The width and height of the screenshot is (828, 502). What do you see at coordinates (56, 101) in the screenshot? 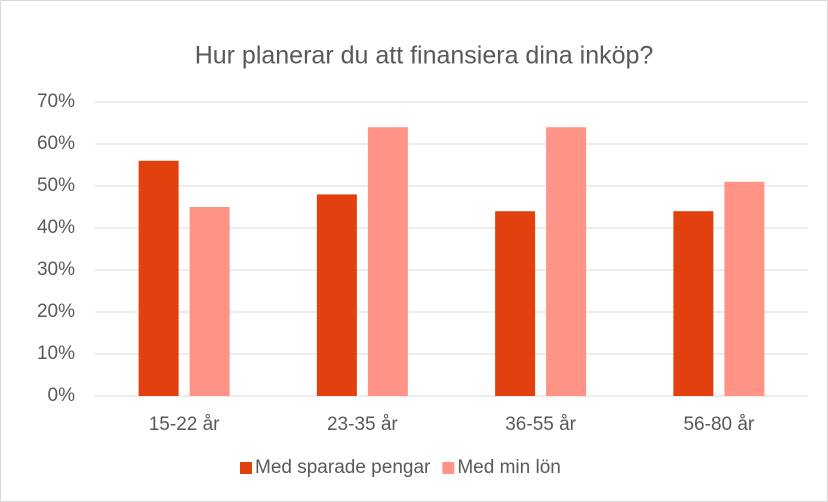
I see `y-tick-label: 70%` at bounding box center [56, 101].